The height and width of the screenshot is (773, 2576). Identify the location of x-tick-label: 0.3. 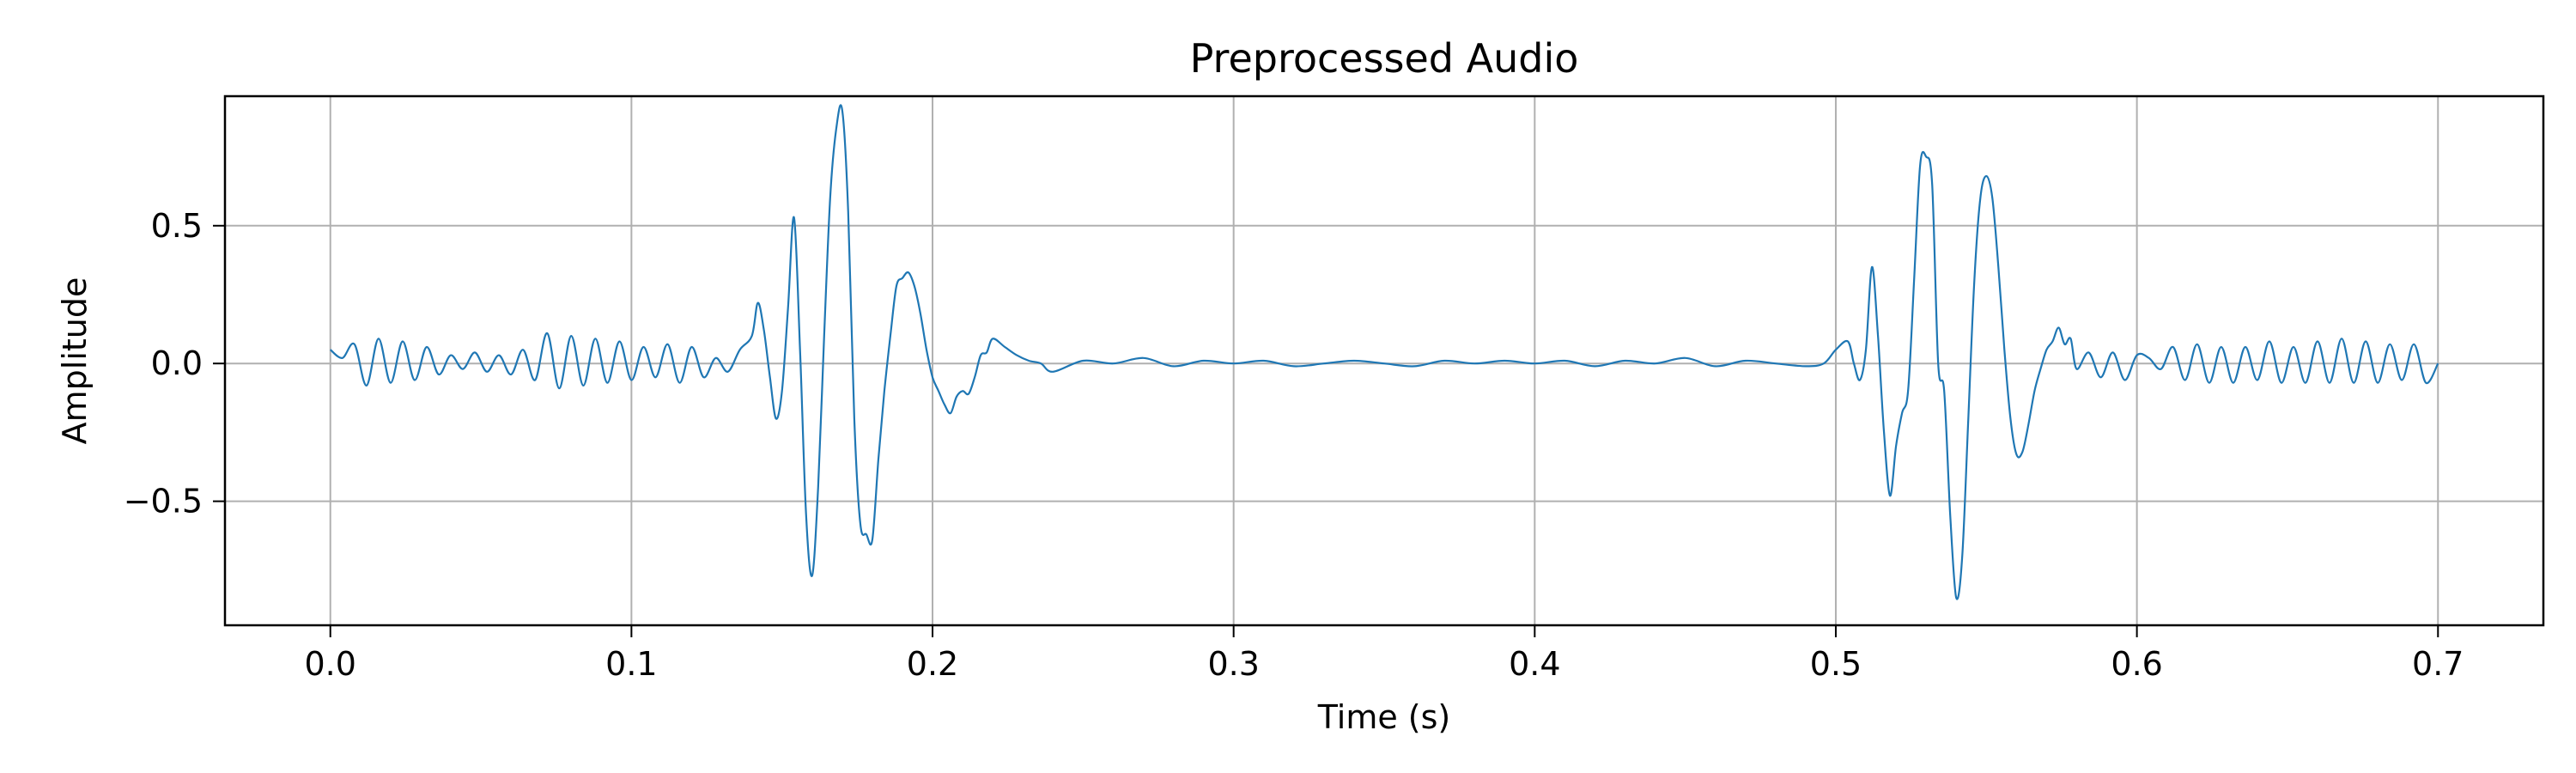
(1233, 664).